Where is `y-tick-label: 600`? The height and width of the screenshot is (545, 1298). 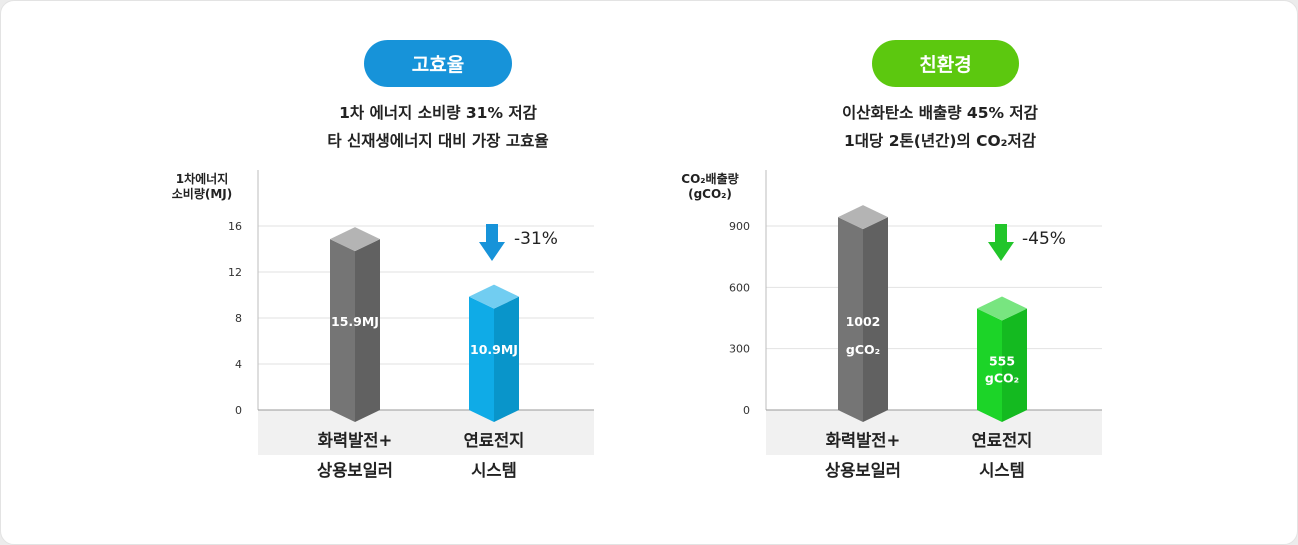 y-tick-label: 600 is located at coordinates (739, 287).